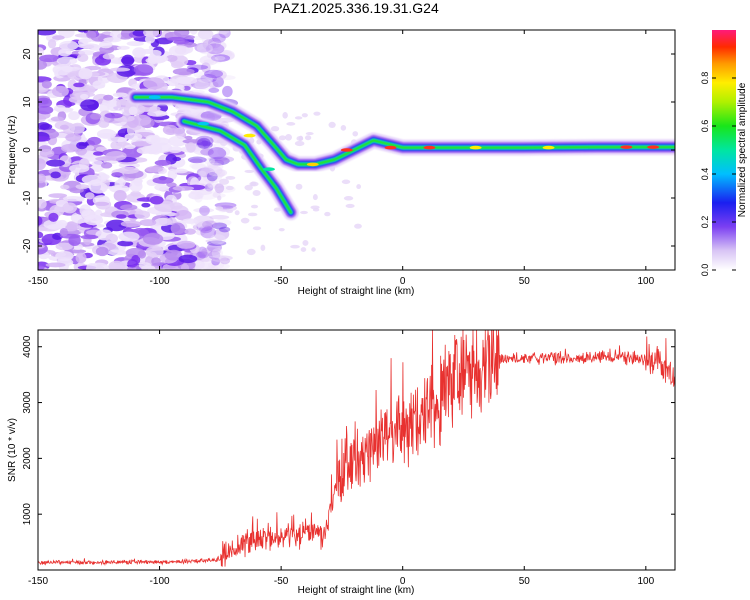 This screenshot has width=750, height=600. What do you see at coordinates (27, 102) in the screenshot?
I see `spectrogram-ytick-label: 10` at bounding box center [27, 102].